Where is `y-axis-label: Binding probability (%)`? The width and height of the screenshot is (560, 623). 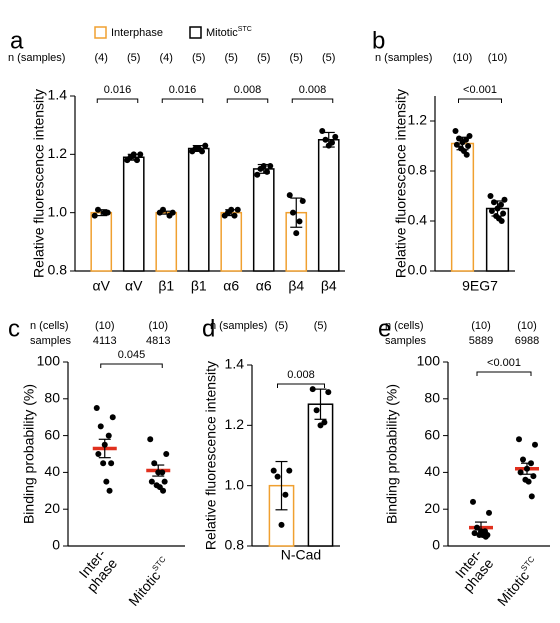
y-axis-label: Binding probability (%) is located at coordinates (29, 454).